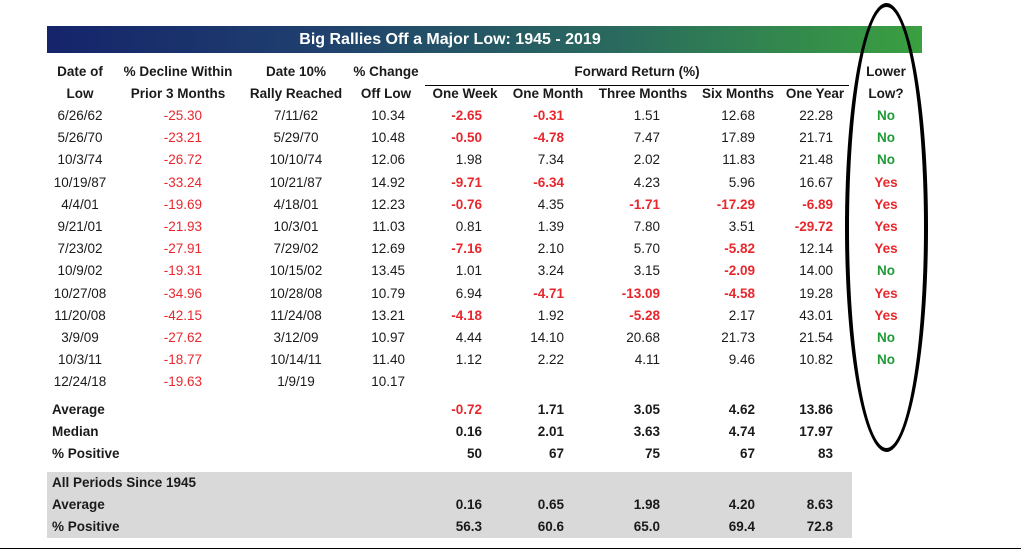 This screenshot has height=555, width=1021. What do you see at coordinates (741, 526) in the screenshot?
I see `all-periods-m6: 69.4` at bounding box center [741, 526].